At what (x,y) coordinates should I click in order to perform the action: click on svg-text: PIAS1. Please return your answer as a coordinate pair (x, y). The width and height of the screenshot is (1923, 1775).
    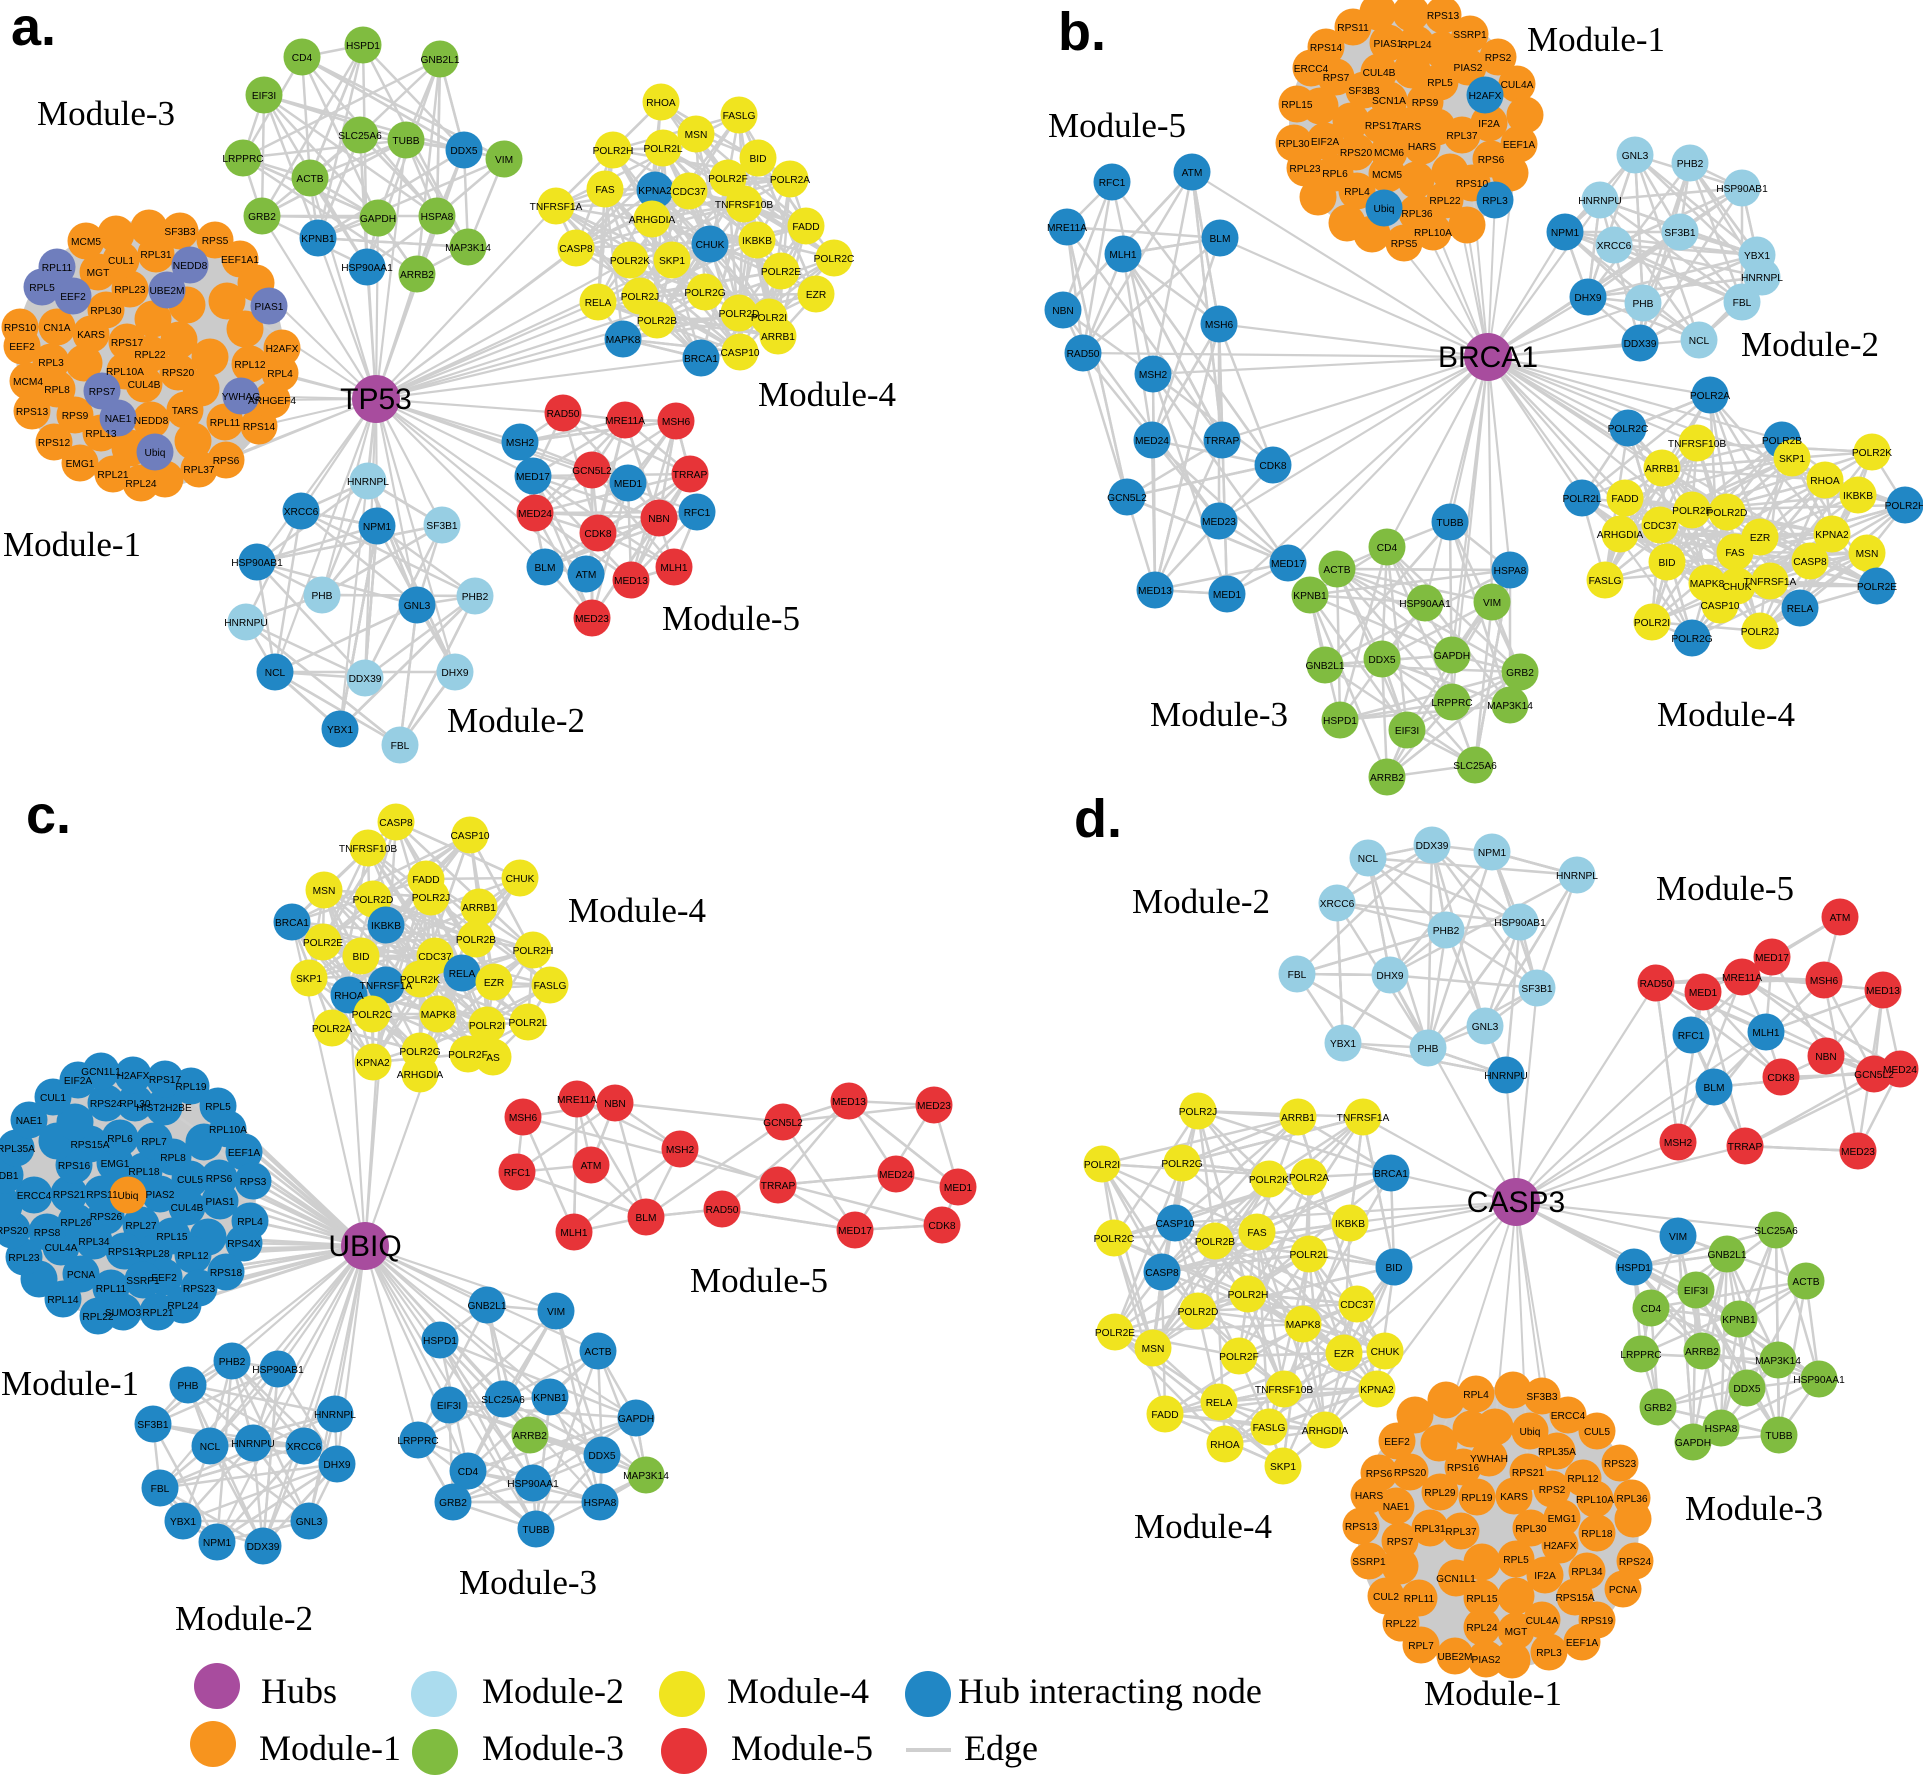
    Looking at the image, I should click on (1388, 44).